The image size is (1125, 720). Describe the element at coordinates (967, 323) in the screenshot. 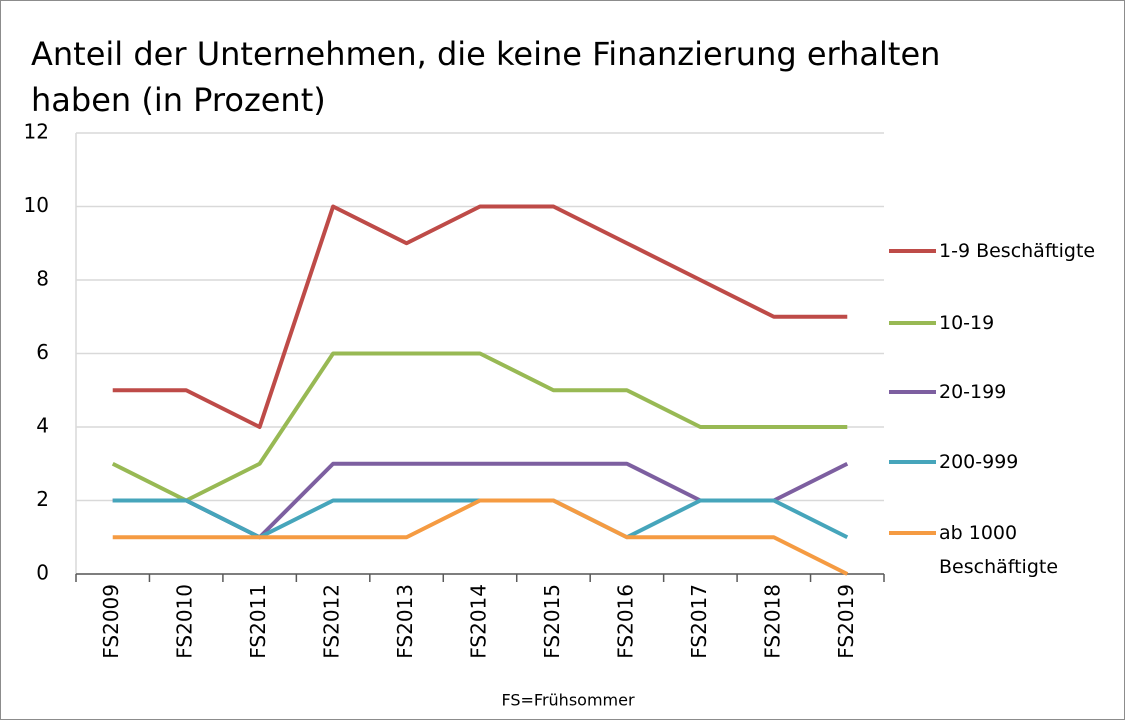

I see `legend-label: 10-19` at that location.